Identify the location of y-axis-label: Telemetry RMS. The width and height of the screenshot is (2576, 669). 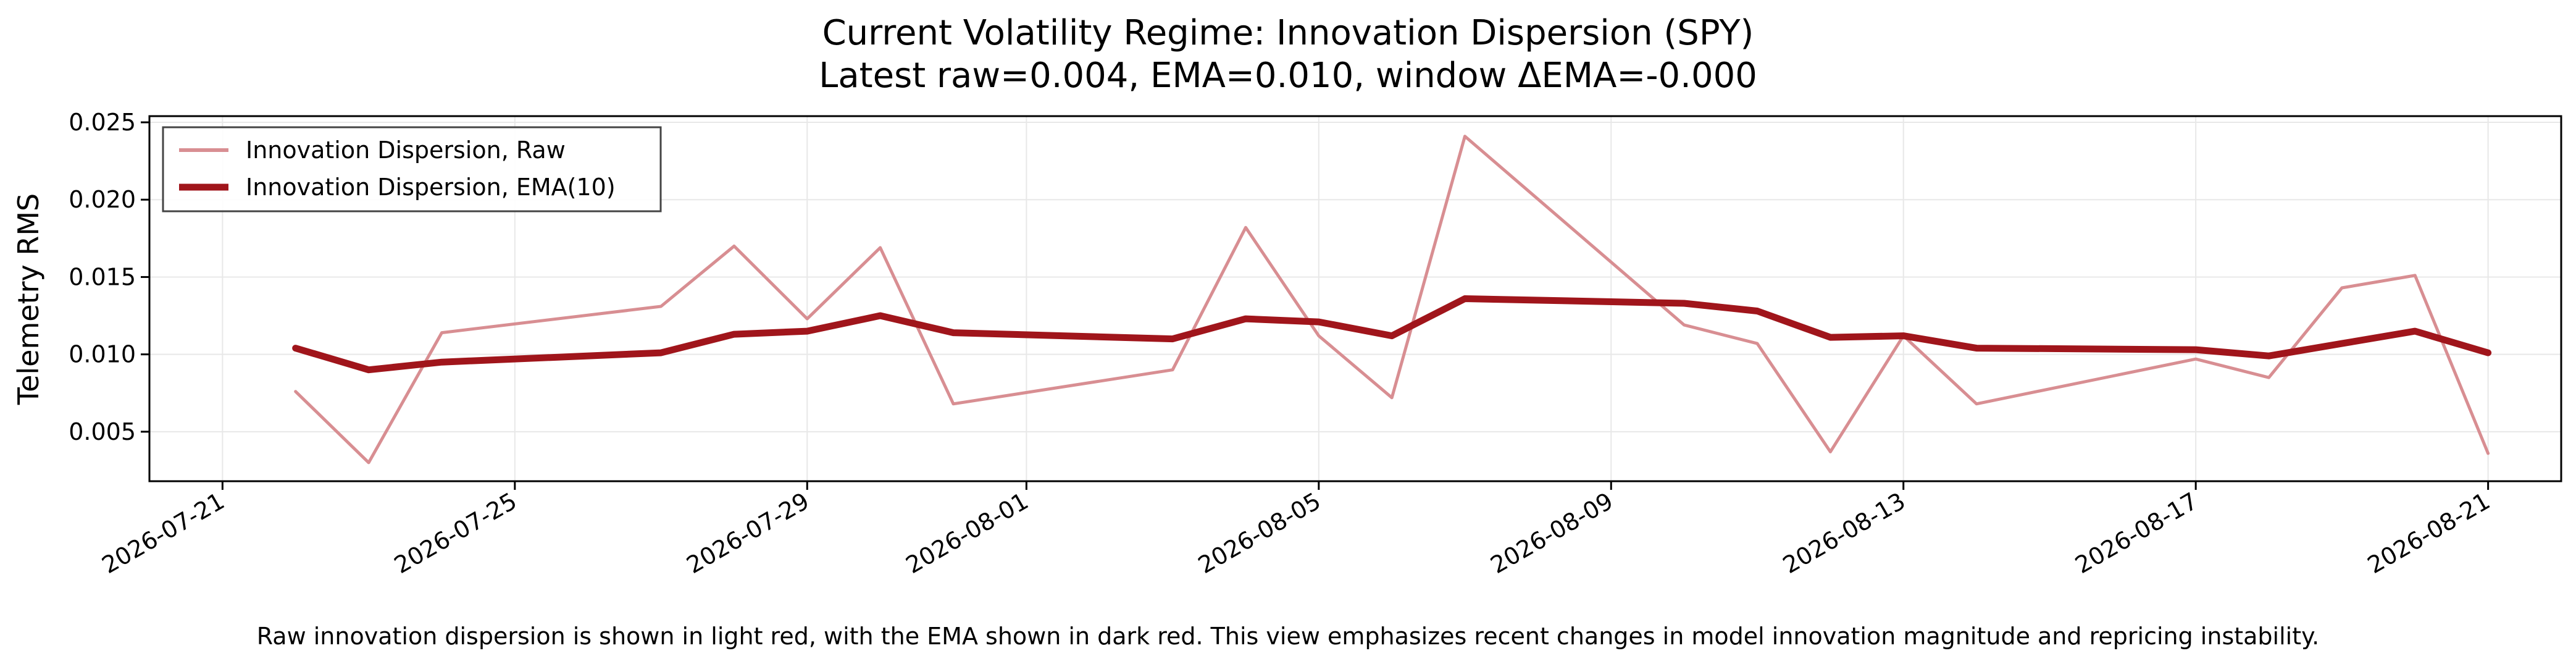
(29, 299).